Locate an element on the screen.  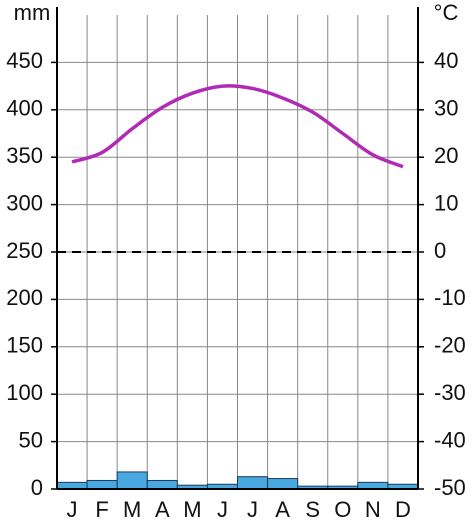
y2-tick-label: -40 is located at coordinates (450, 439).